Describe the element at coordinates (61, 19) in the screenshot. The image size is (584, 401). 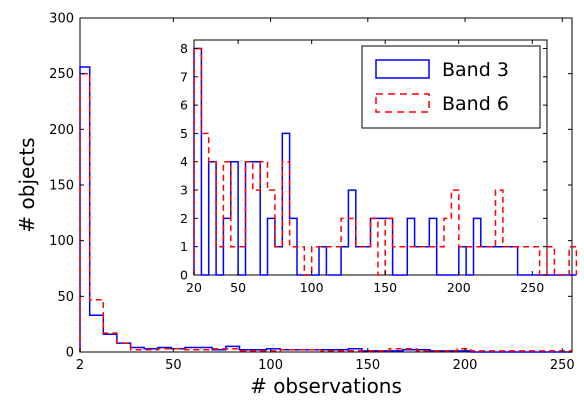
I see `y-tick-label: 300` at that location.